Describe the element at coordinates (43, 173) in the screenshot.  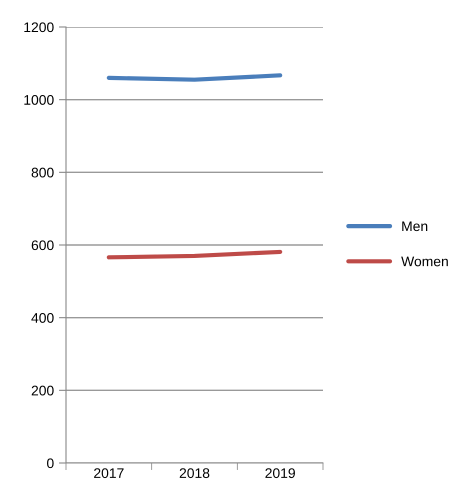
I see `y-tick-label: 800` at that location.